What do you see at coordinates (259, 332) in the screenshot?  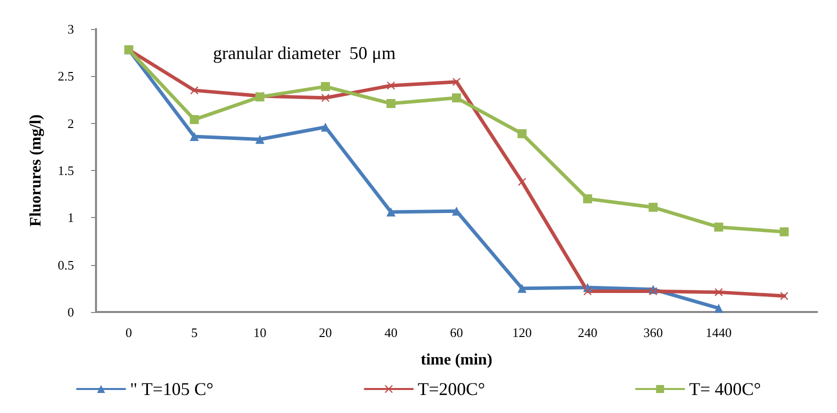 I see `x-tick-label: 10` at bounding box center [259, 332].